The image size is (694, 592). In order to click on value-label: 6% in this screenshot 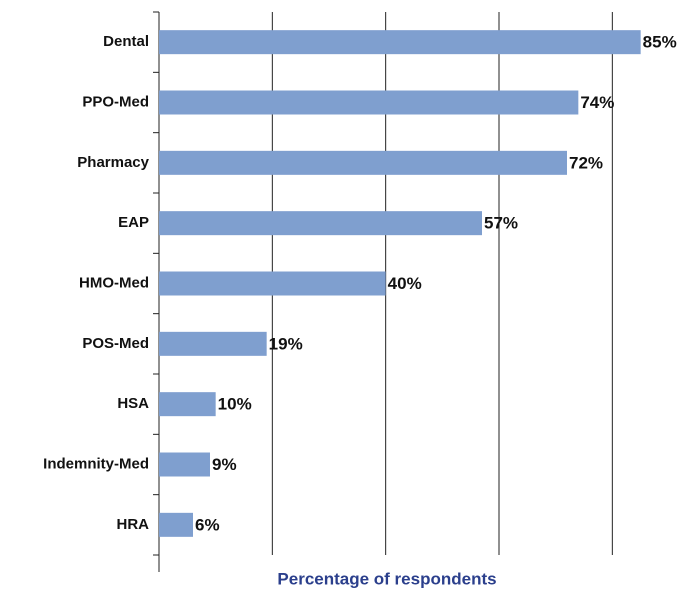, I will do `click(207, 524)`.